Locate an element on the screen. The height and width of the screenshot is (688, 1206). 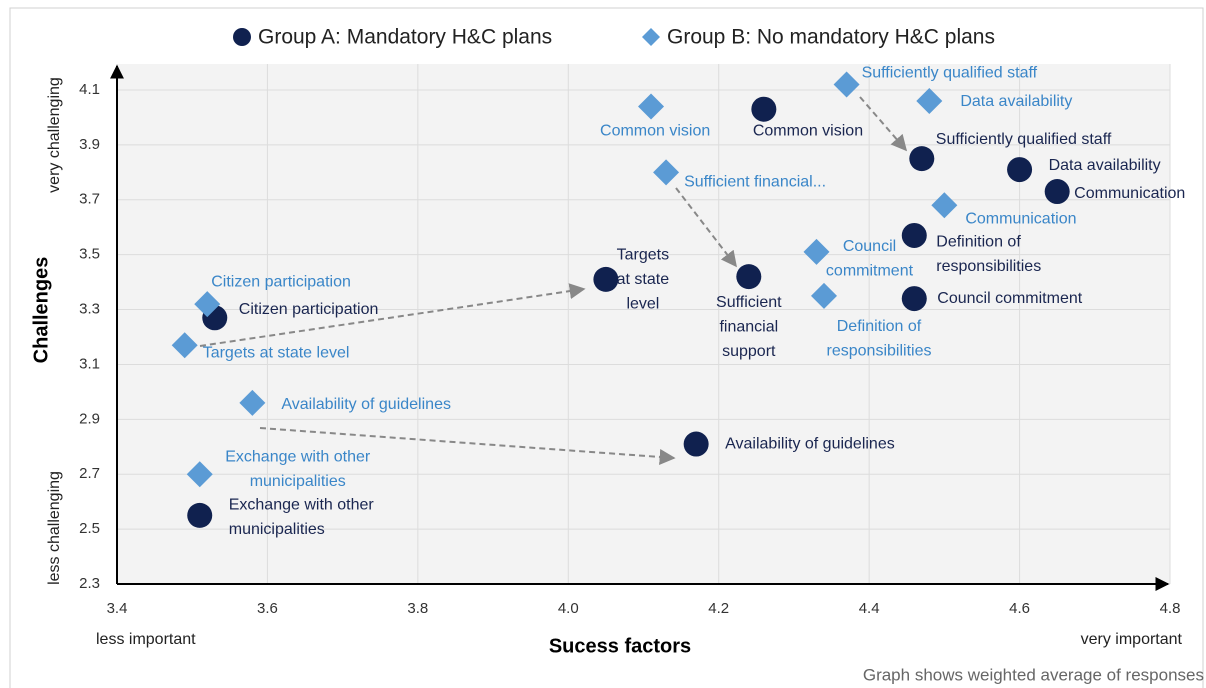
legend-label: Group B: No mandatory H&C plans is located at coordinates (831, 37).